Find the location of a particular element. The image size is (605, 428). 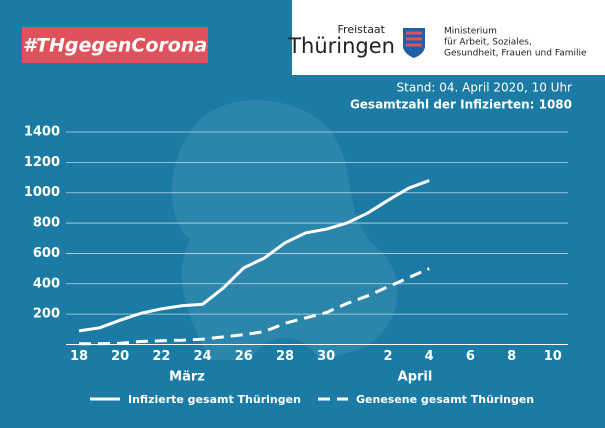

x-tick-label: 10 is located at coordinates (553, 356).